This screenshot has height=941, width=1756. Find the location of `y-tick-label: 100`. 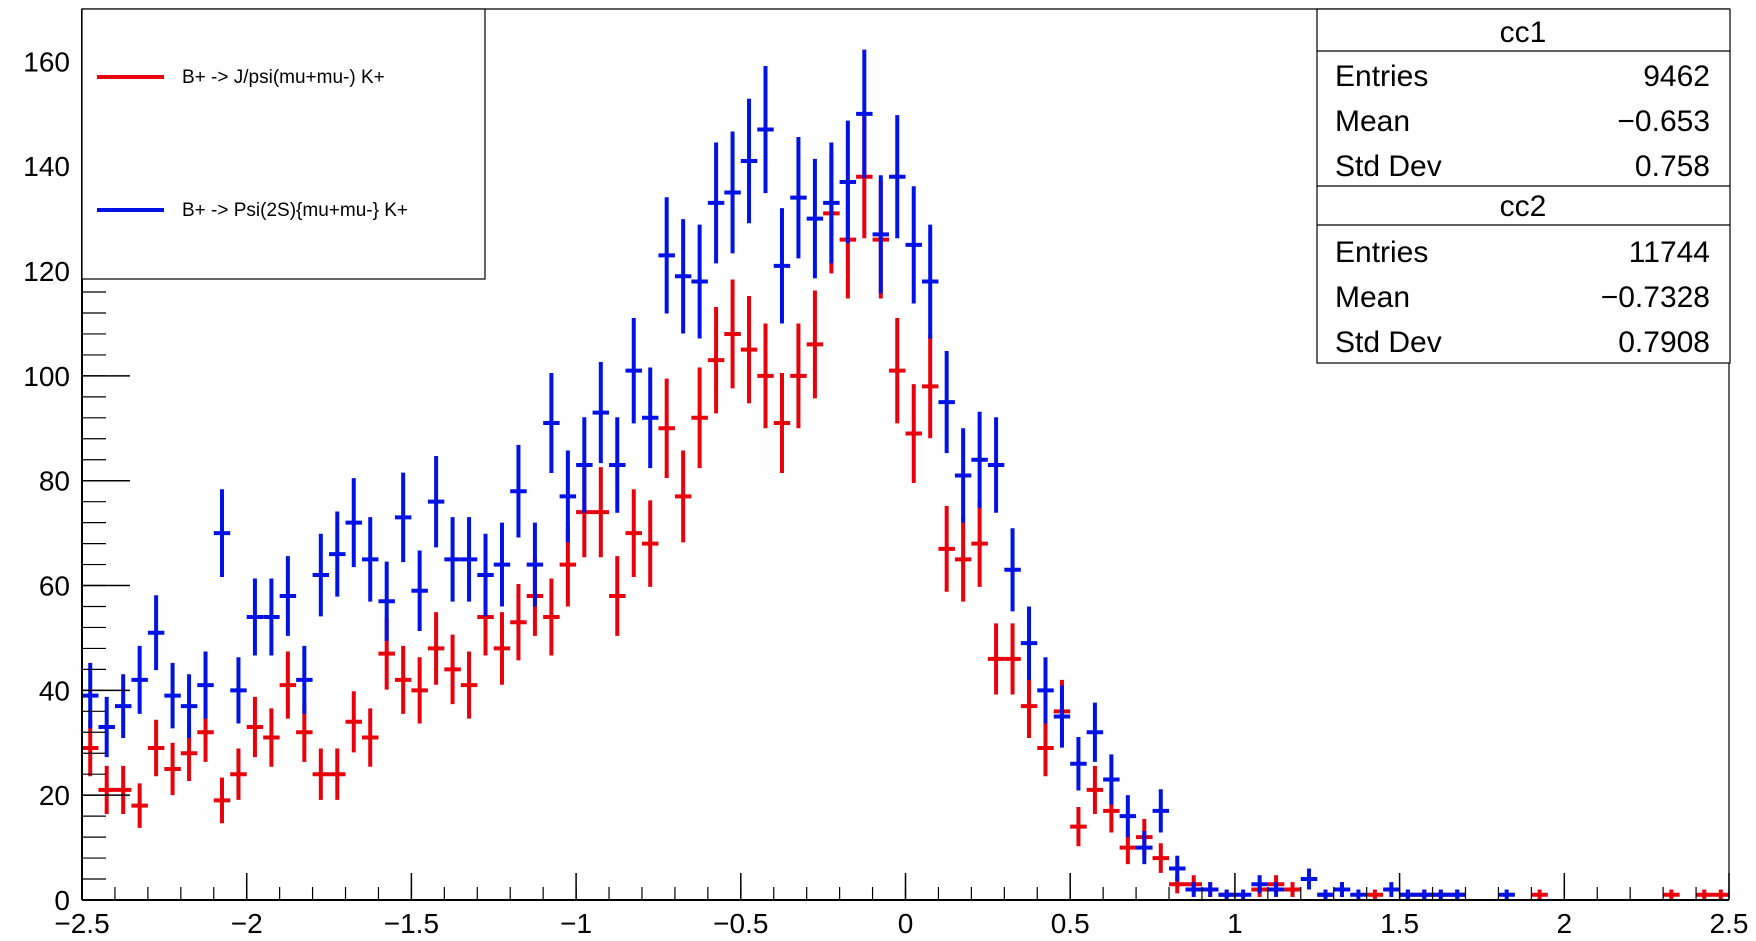

y-tick-label: 100 is located at coordinates (46, 376).